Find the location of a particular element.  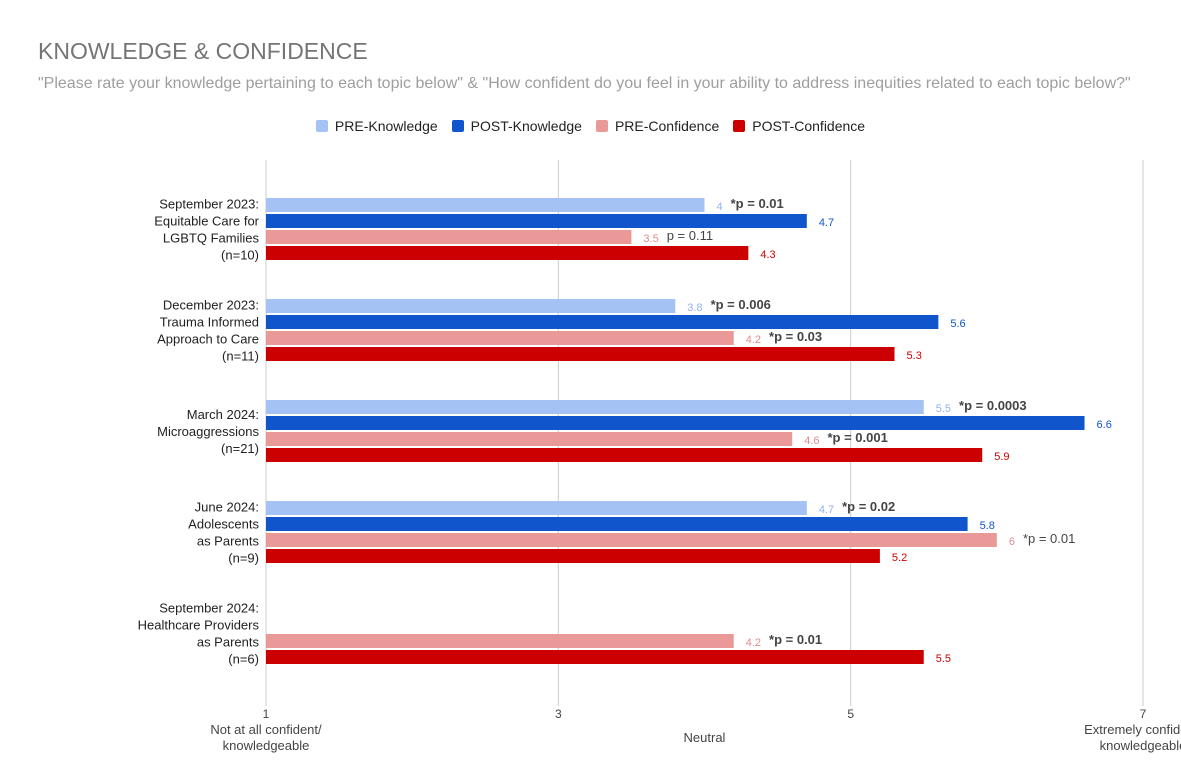

category-label: September 2023: is located at coordinates (209, 204).